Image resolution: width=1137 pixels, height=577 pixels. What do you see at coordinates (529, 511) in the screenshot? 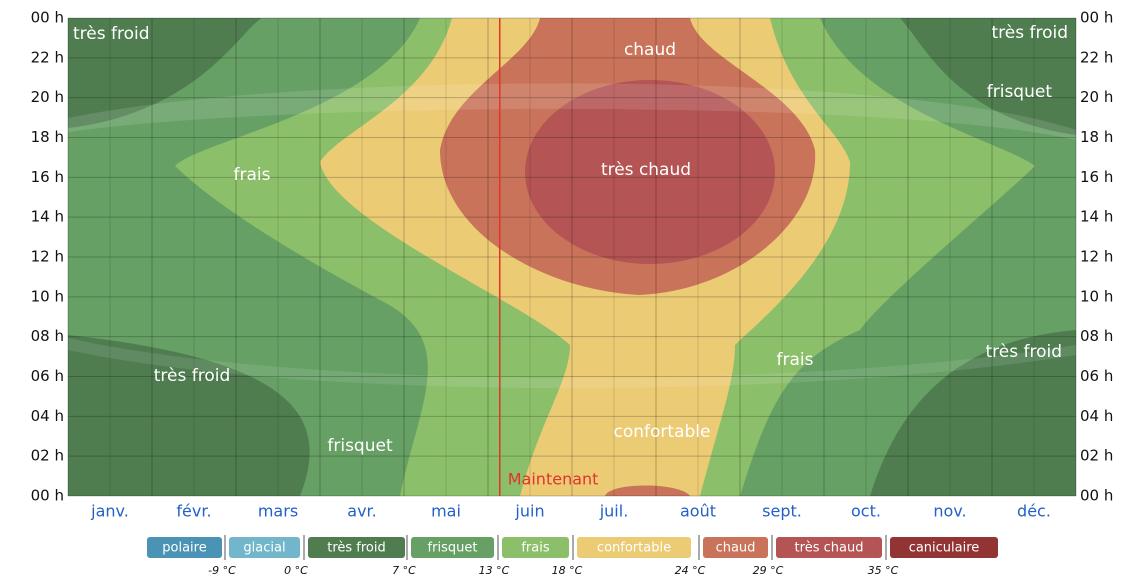
I see `x-tick-label: juin` at bounding box center [529, 511].